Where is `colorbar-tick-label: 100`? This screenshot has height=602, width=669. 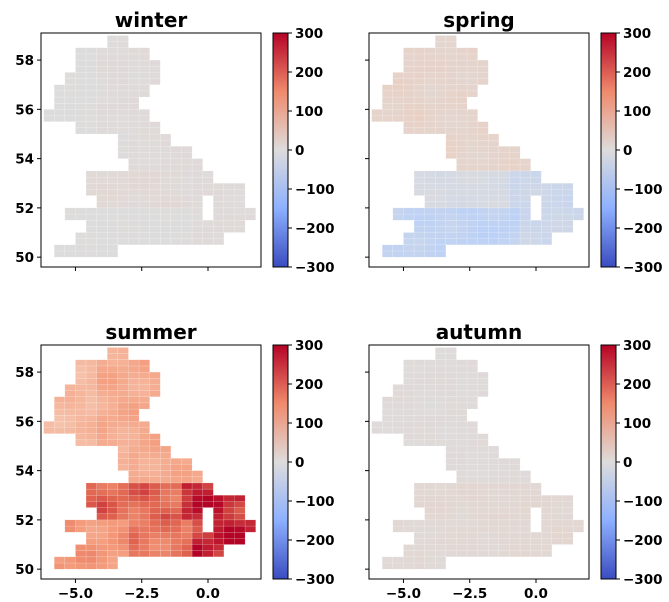
colorbar-tick-label: 100 is located at coordinates (309, 112).